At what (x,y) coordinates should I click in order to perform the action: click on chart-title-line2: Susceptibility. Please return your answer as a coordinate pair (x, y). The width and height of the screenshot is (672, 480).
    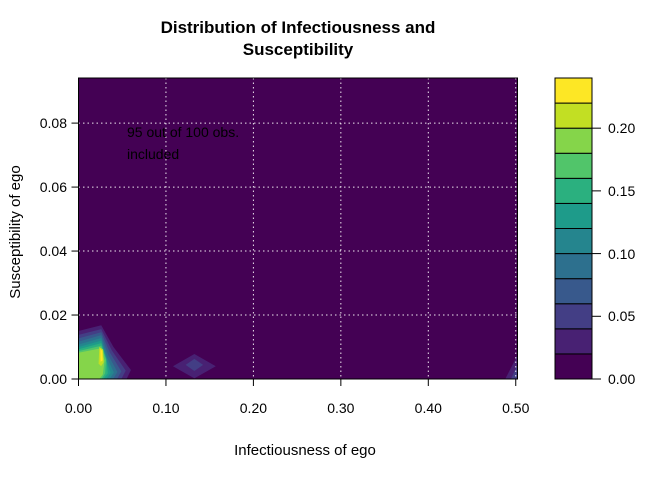
    Looking at the image, I should click on (298, 49).